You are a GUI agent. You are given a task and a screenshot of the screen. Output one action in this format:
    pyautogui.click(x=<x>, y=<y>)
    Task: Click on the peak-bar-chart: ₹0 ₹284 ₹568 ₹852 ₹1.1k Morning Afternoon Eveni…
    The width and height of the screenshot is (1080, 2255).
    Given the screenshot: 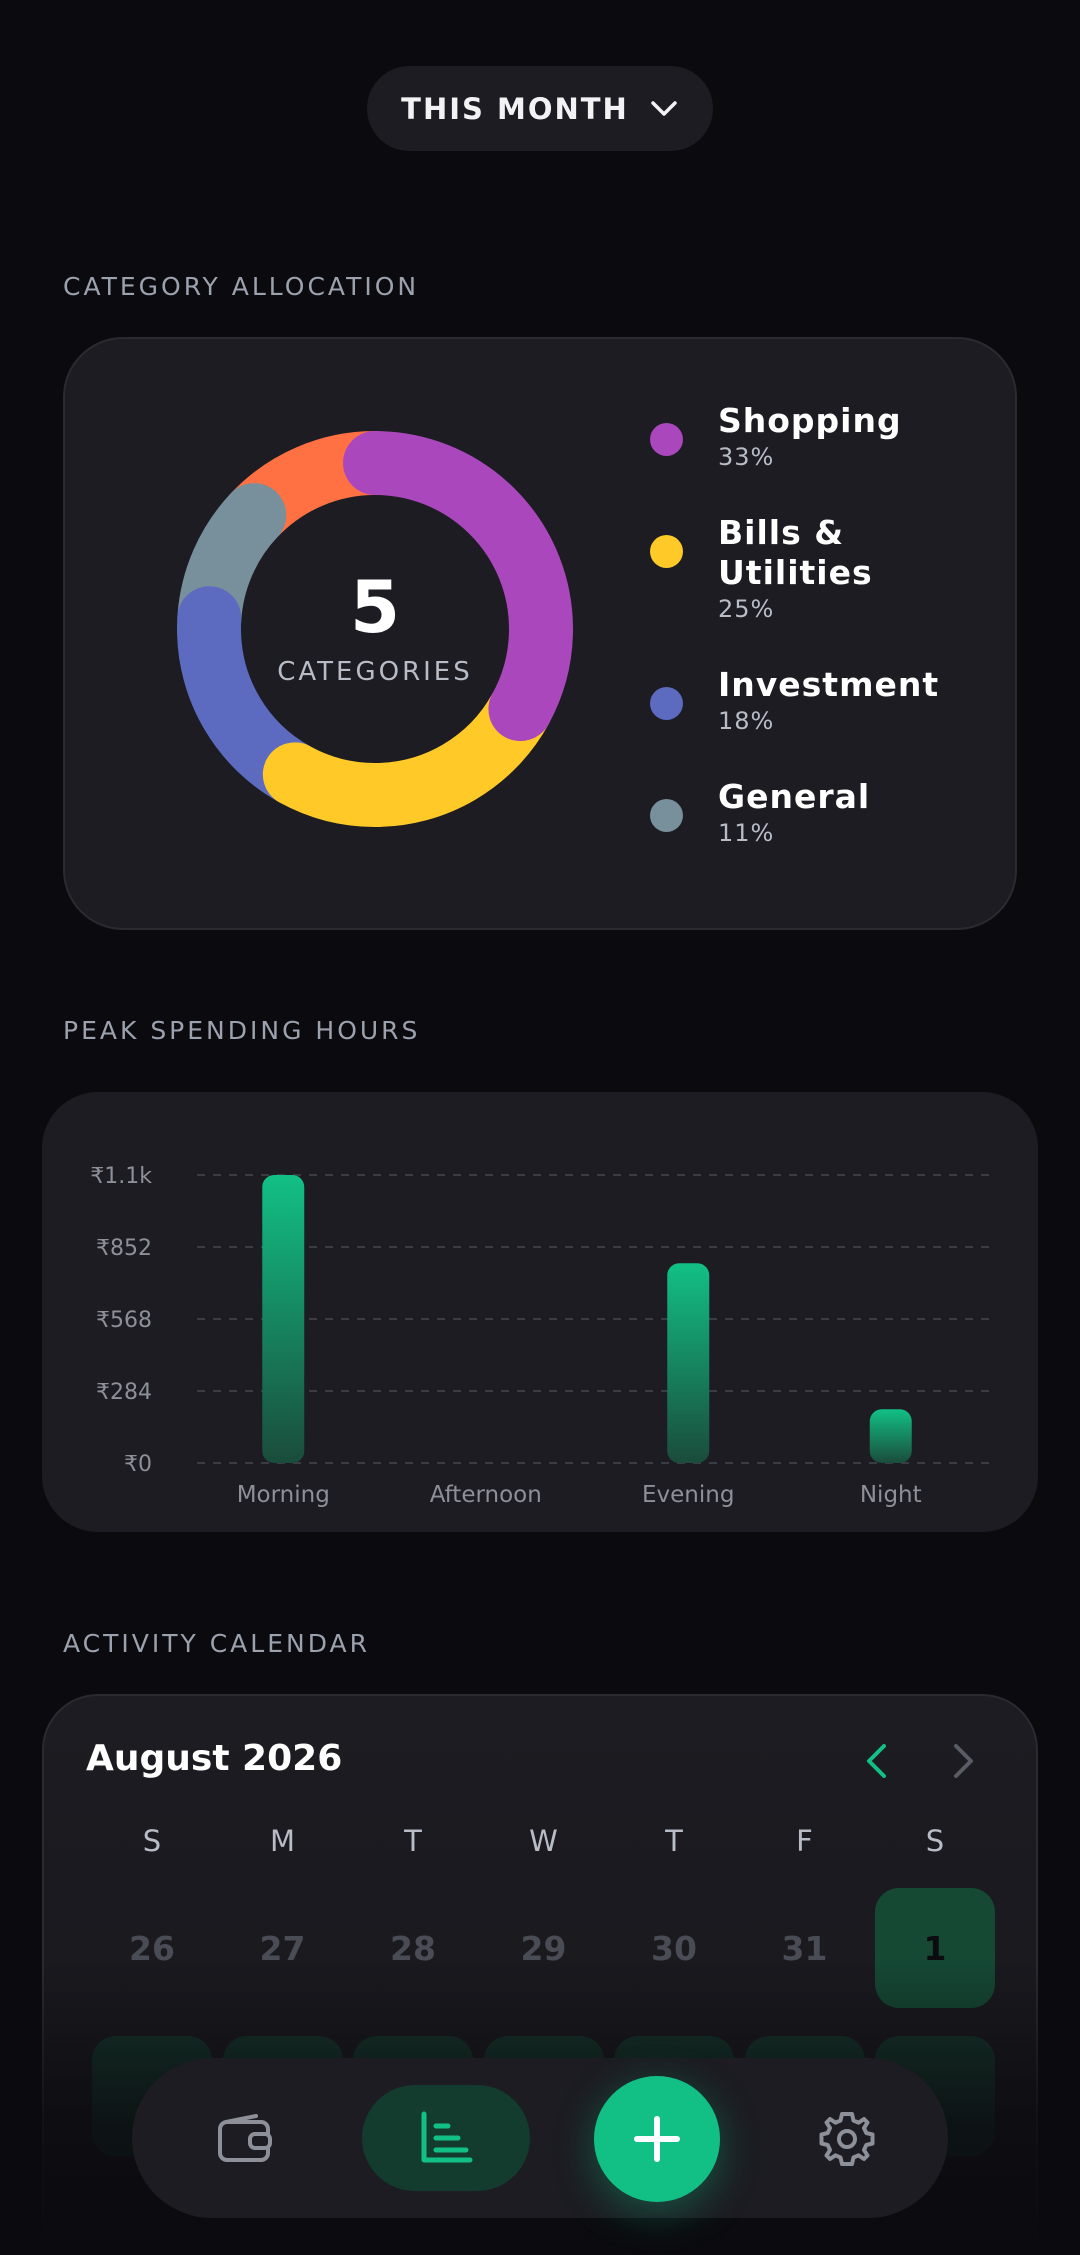 What is the action you would take?
    pyautogui.click(x=541, y=1336)
    